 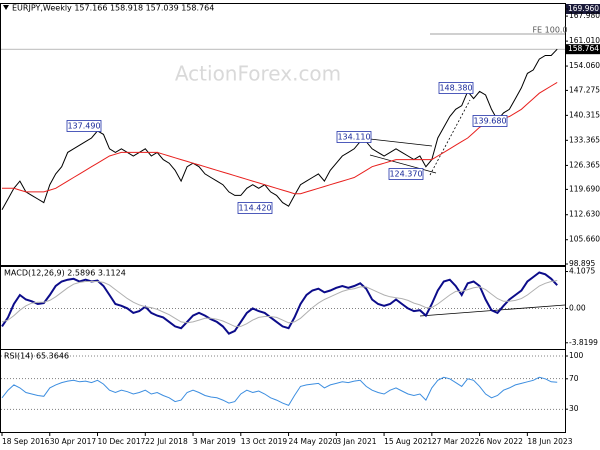 I want to click on y-tick-label: 158.764, so click(x=583, y=48).